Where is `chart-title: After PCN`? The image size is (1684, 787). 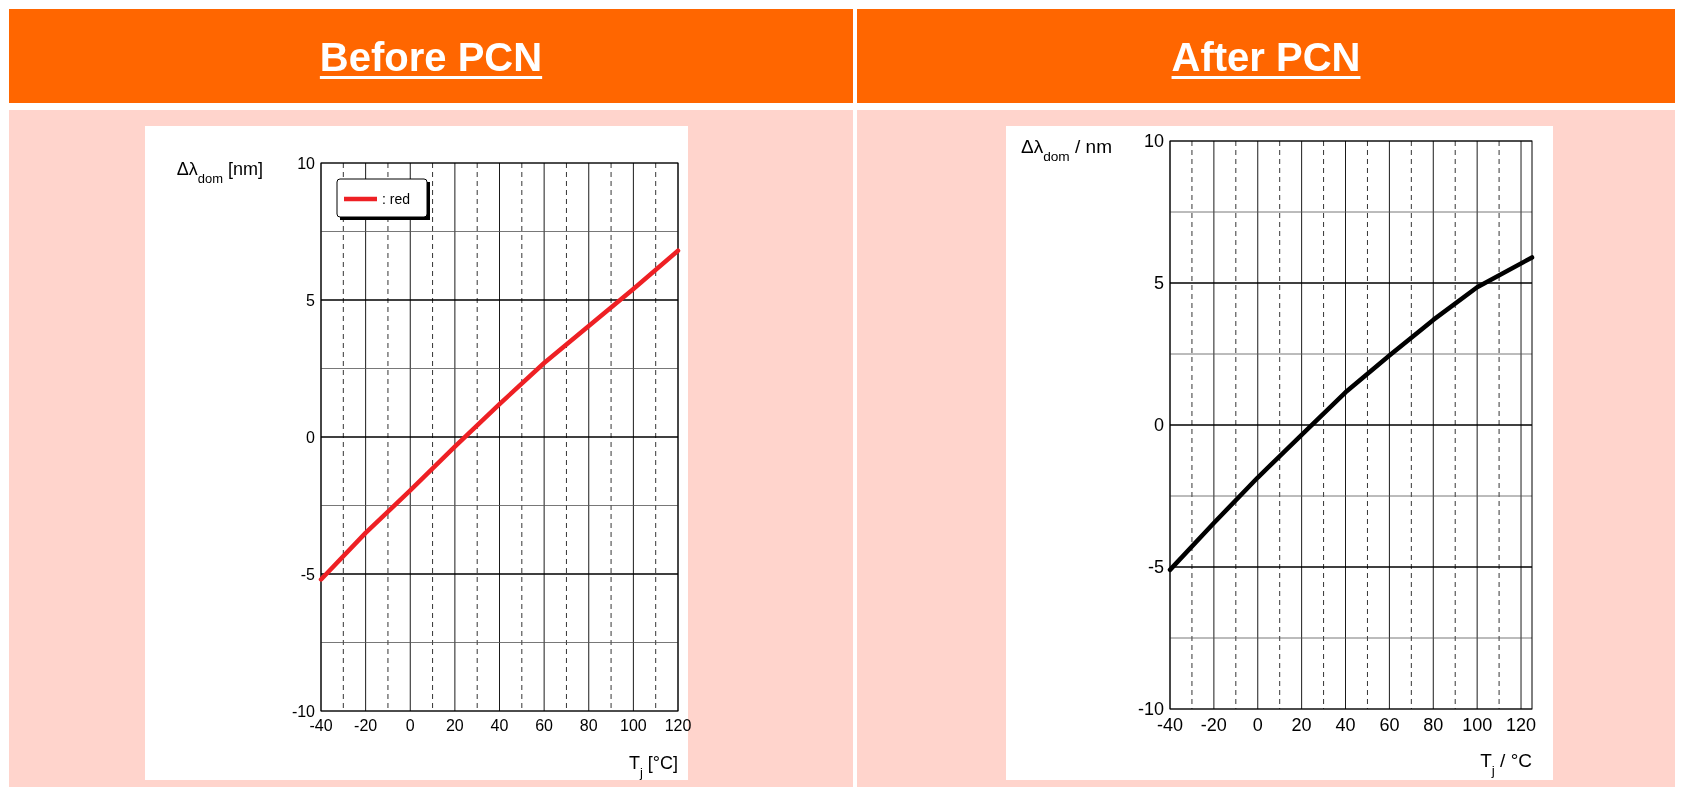
chart-title: After PCN is located at coordinates (1266, 57).